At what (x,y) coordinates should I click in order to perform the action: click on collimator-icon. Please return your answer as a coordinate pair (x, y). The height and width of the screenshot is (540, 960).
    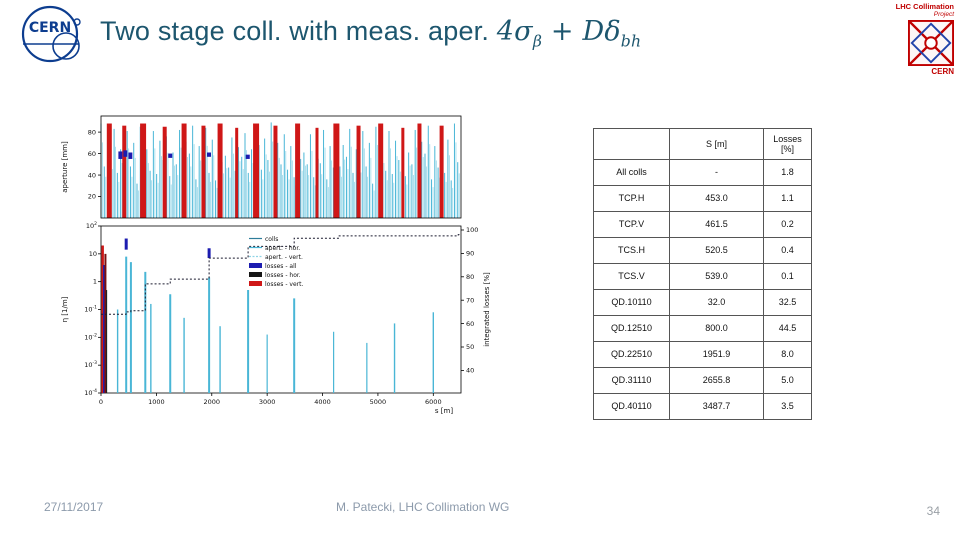
    Looking at the image, I should click on (931, 43).